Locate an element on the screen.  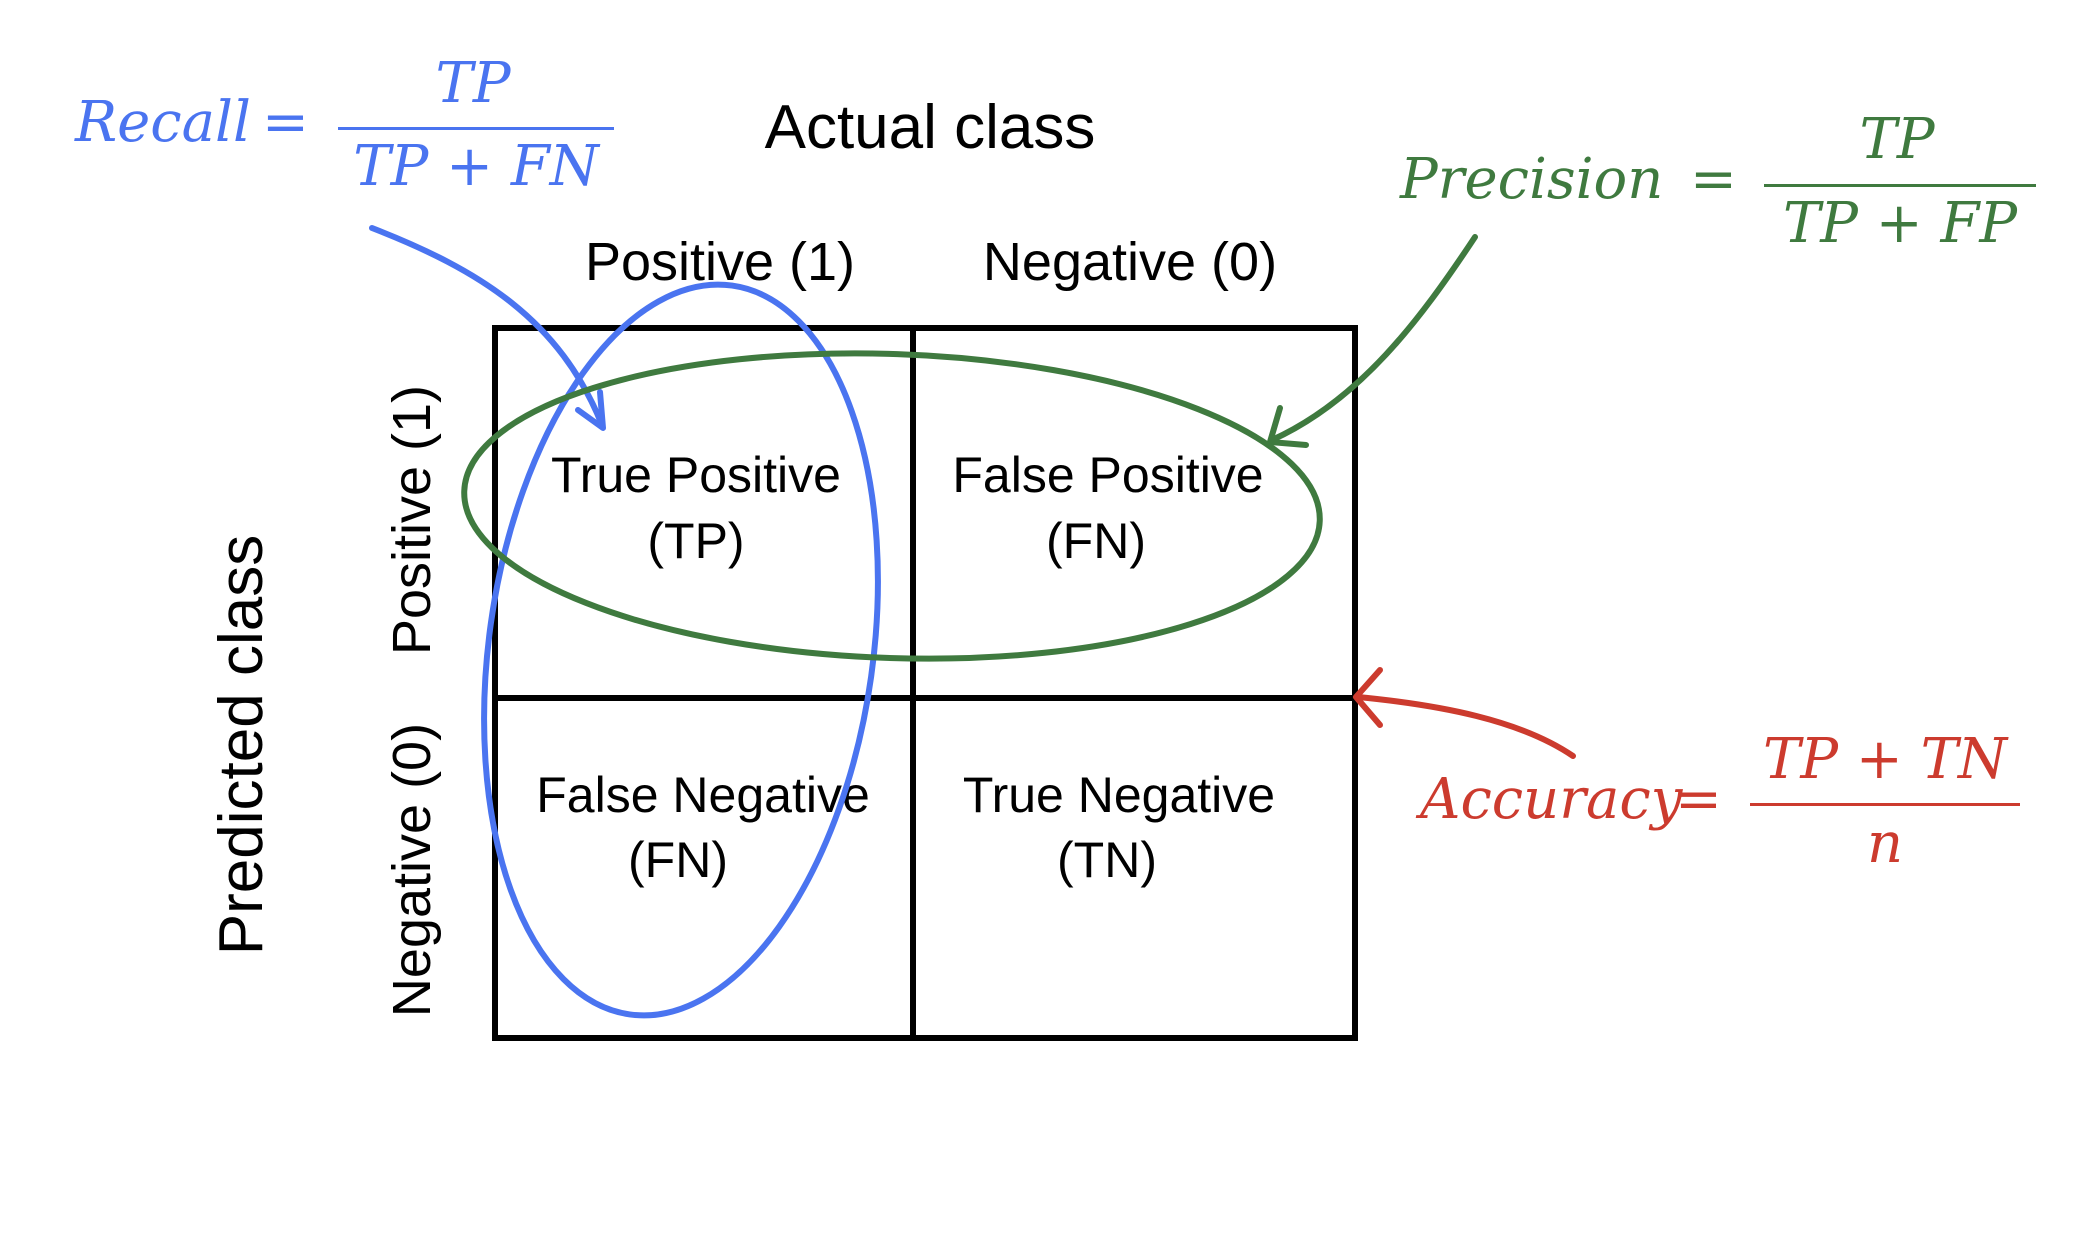
cell-fp-label: False Positive is located at coordinates (1107, 475).